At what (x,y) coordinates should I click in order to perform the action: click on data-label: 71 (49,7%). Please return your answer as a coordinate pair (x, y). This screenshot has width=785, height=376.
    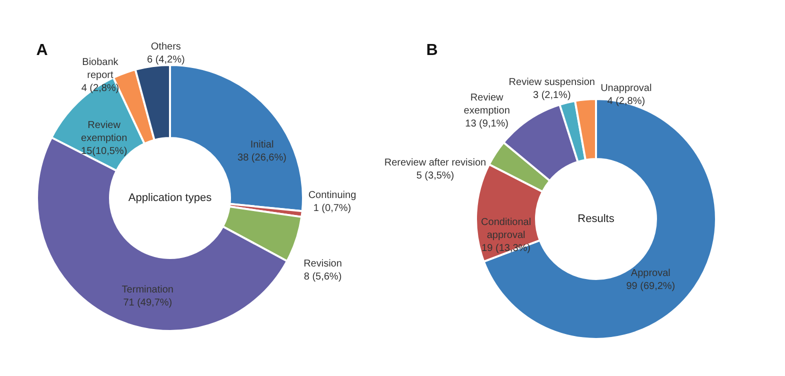
    Looking at the image, I should click on (147, 303).